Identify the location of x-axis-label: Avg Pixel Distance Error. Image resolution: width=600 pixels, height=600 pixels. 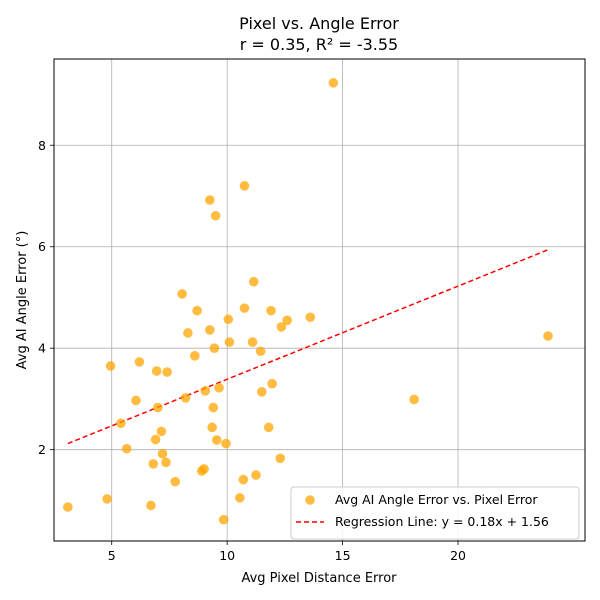
(319, 578).